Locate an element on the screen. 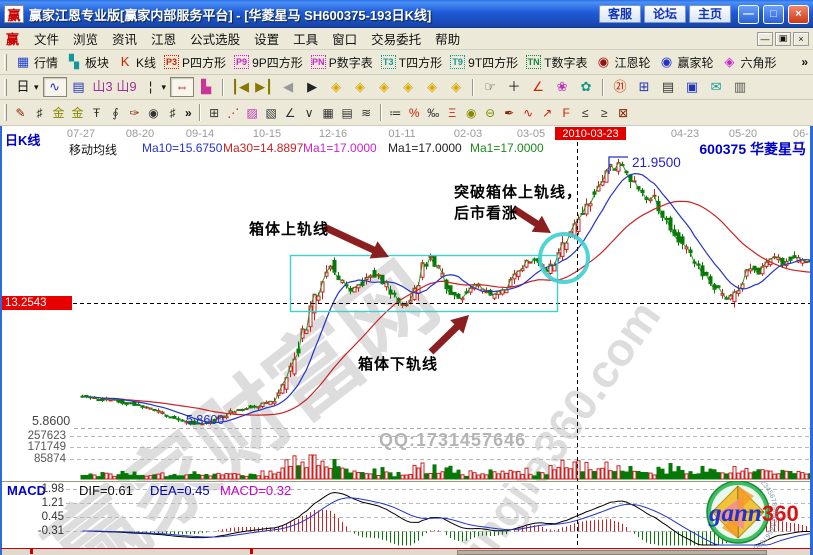 This screenshot has height=555, width=813. calendar-button: ㉑ is located at coordinates (620, 87).